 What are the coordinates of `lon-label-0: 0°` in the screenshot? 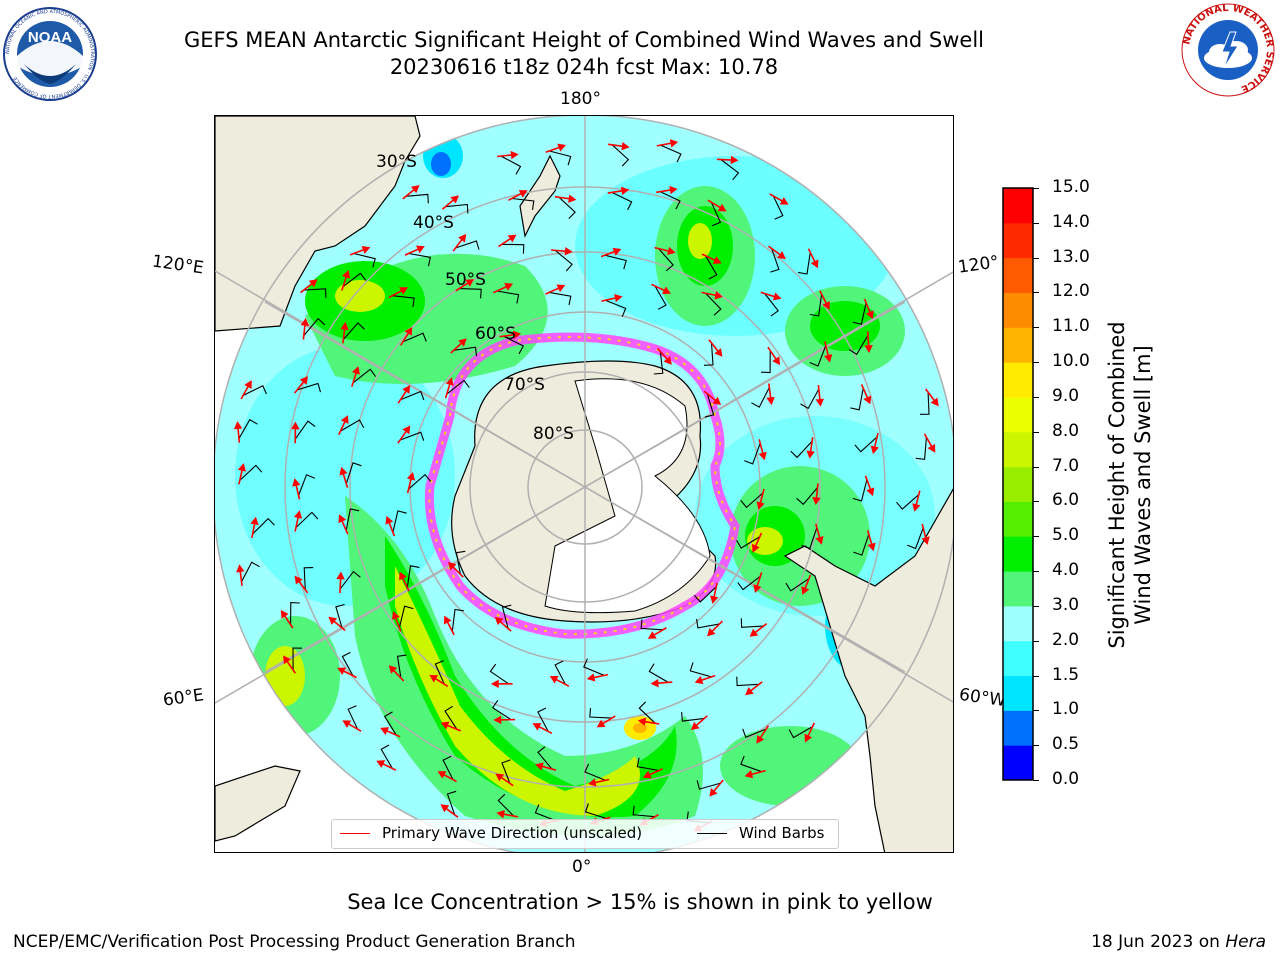 It's located at (582, 867).